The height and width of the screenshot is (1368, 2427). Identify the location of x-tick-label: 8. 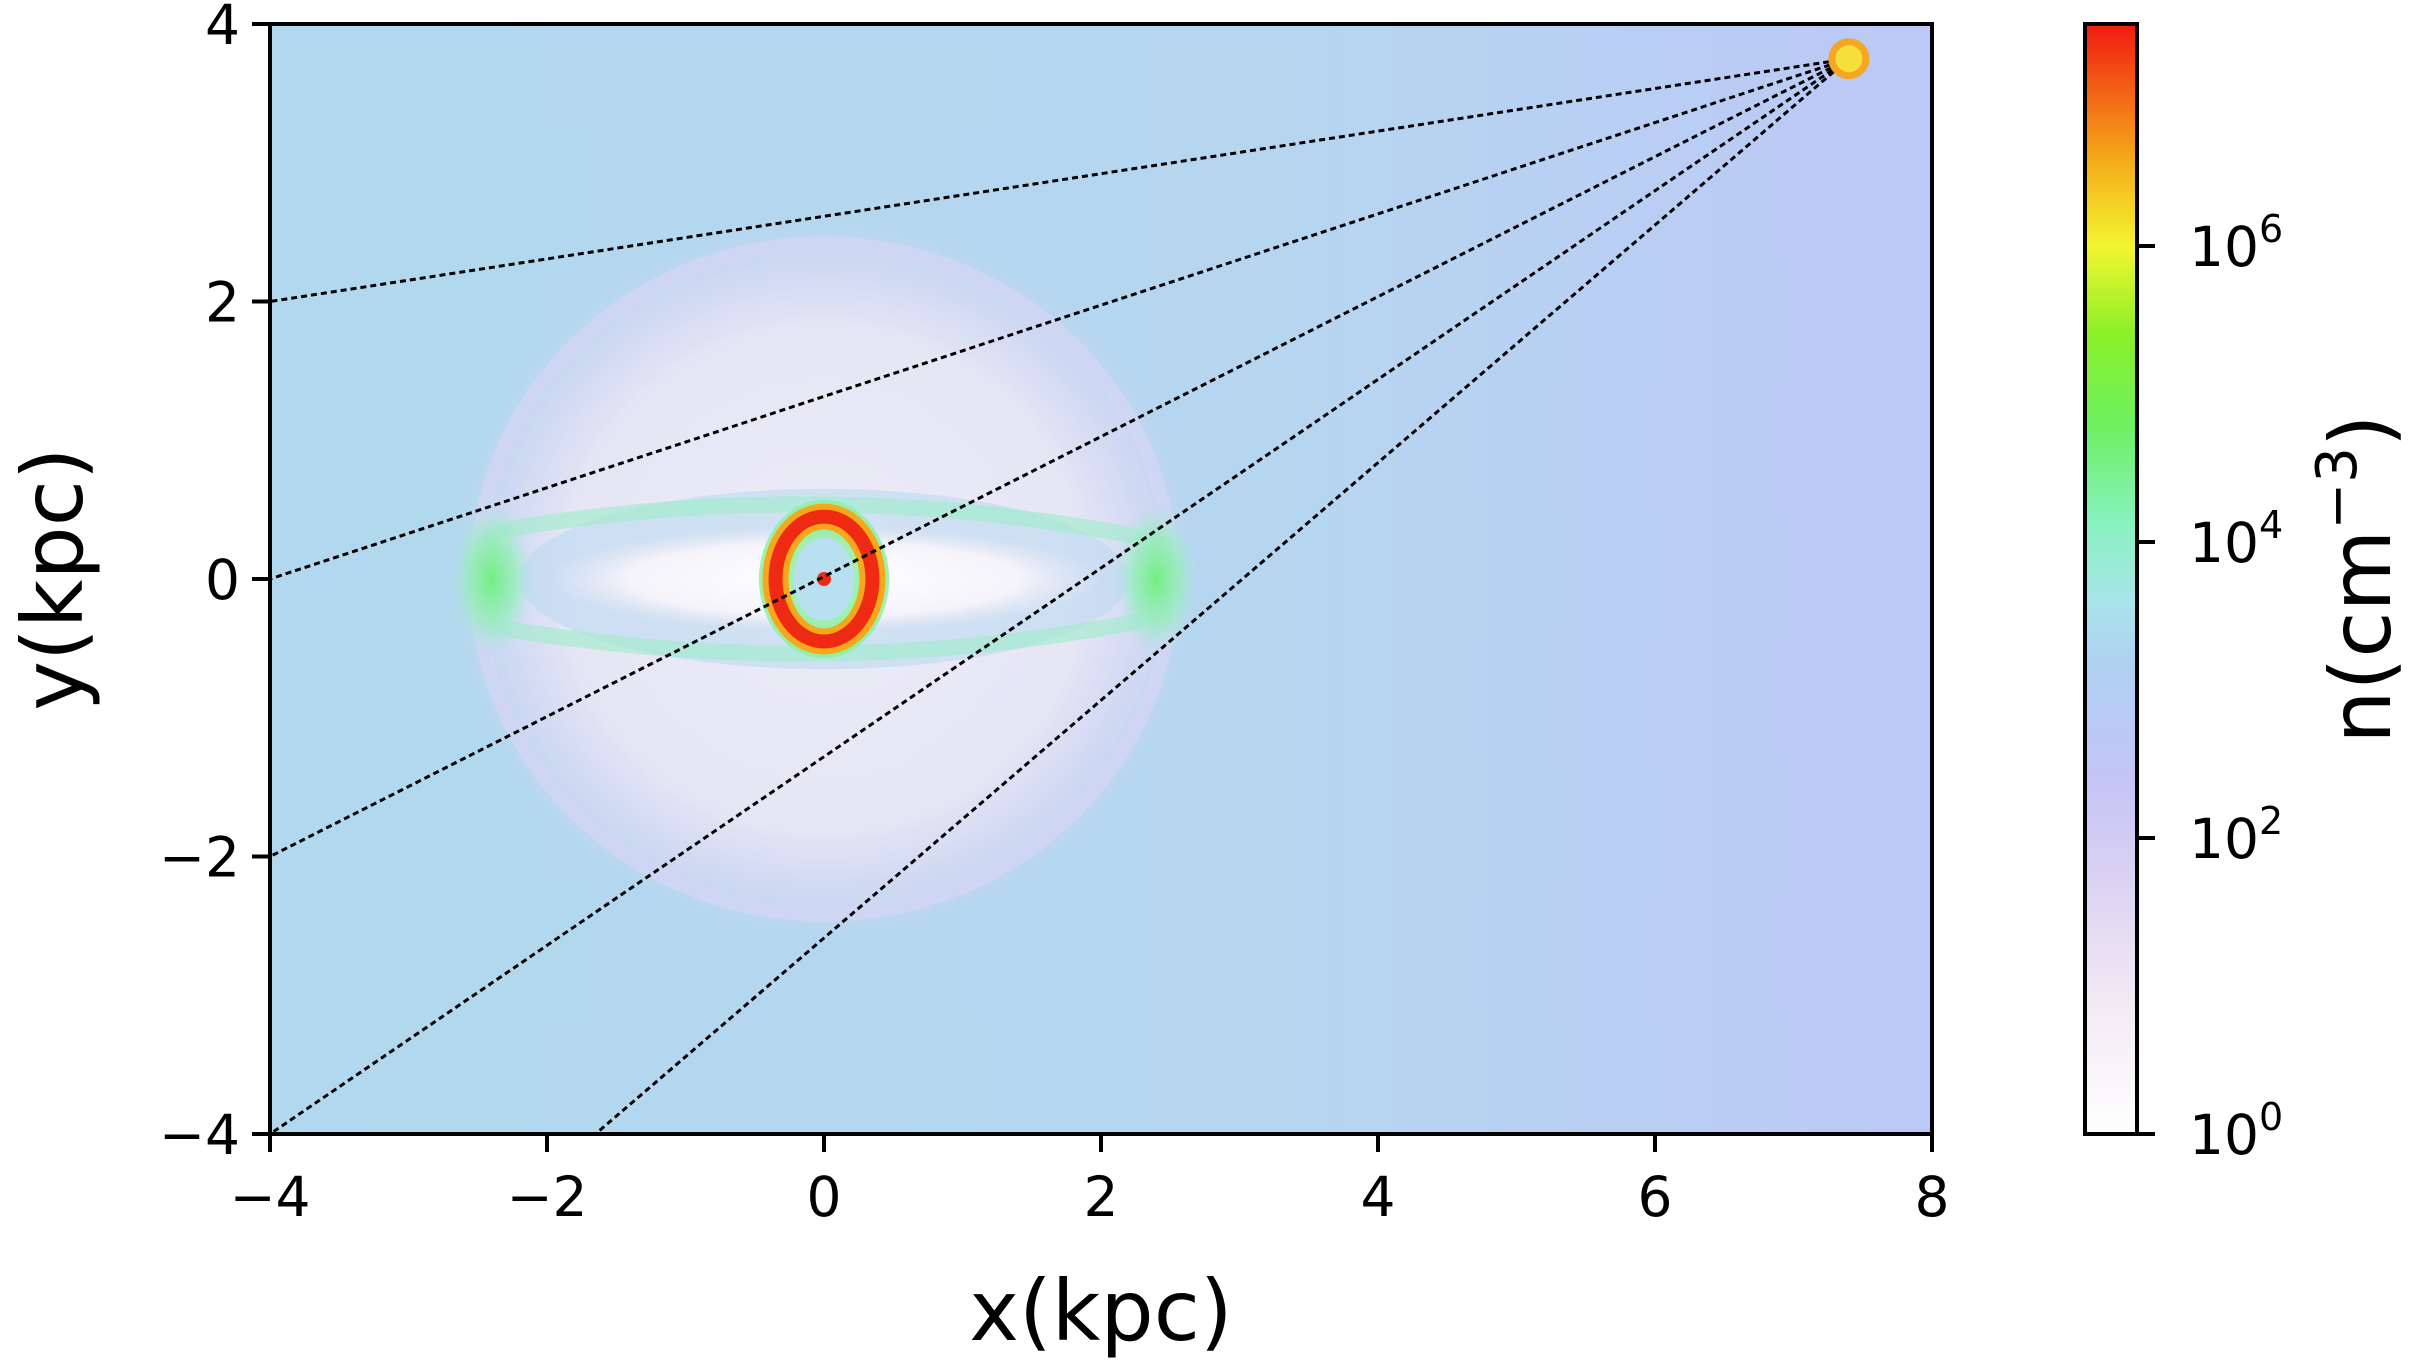
(1932, 1197).